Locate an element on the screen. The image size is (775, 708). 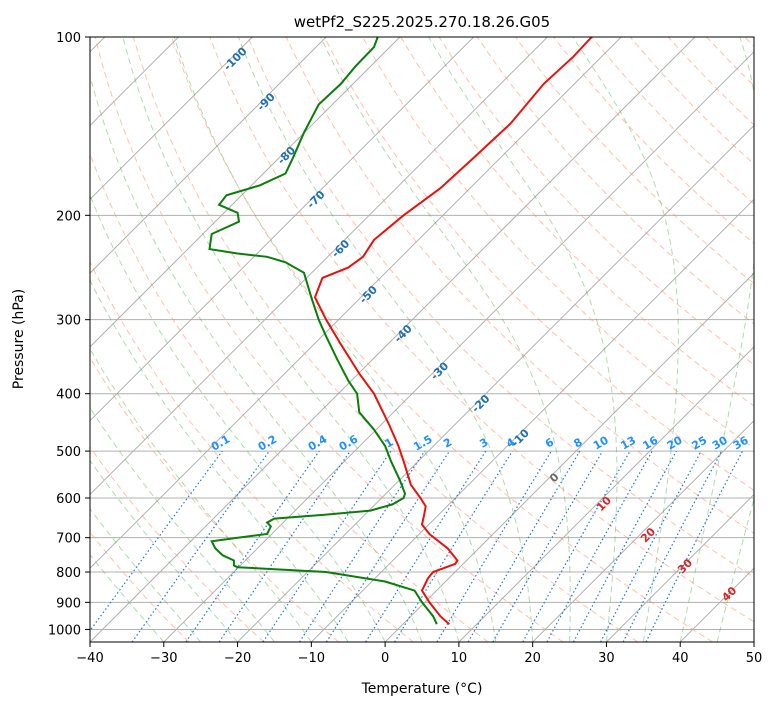
mixing-ratio-label: 30 is located at coordinates (720, 442).